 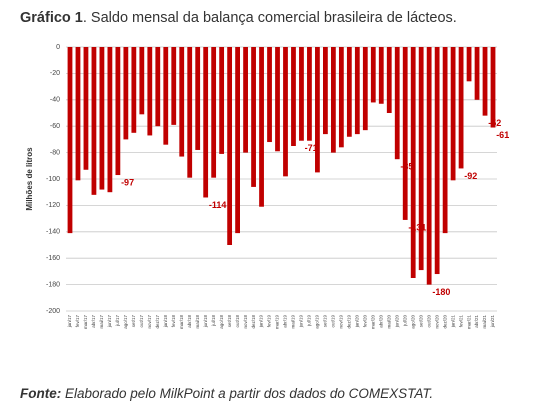 What do you see at coordinates (333, 321) in the screenshot?
I see `x-tick-label: out/19` at bounding box center [333, 321].